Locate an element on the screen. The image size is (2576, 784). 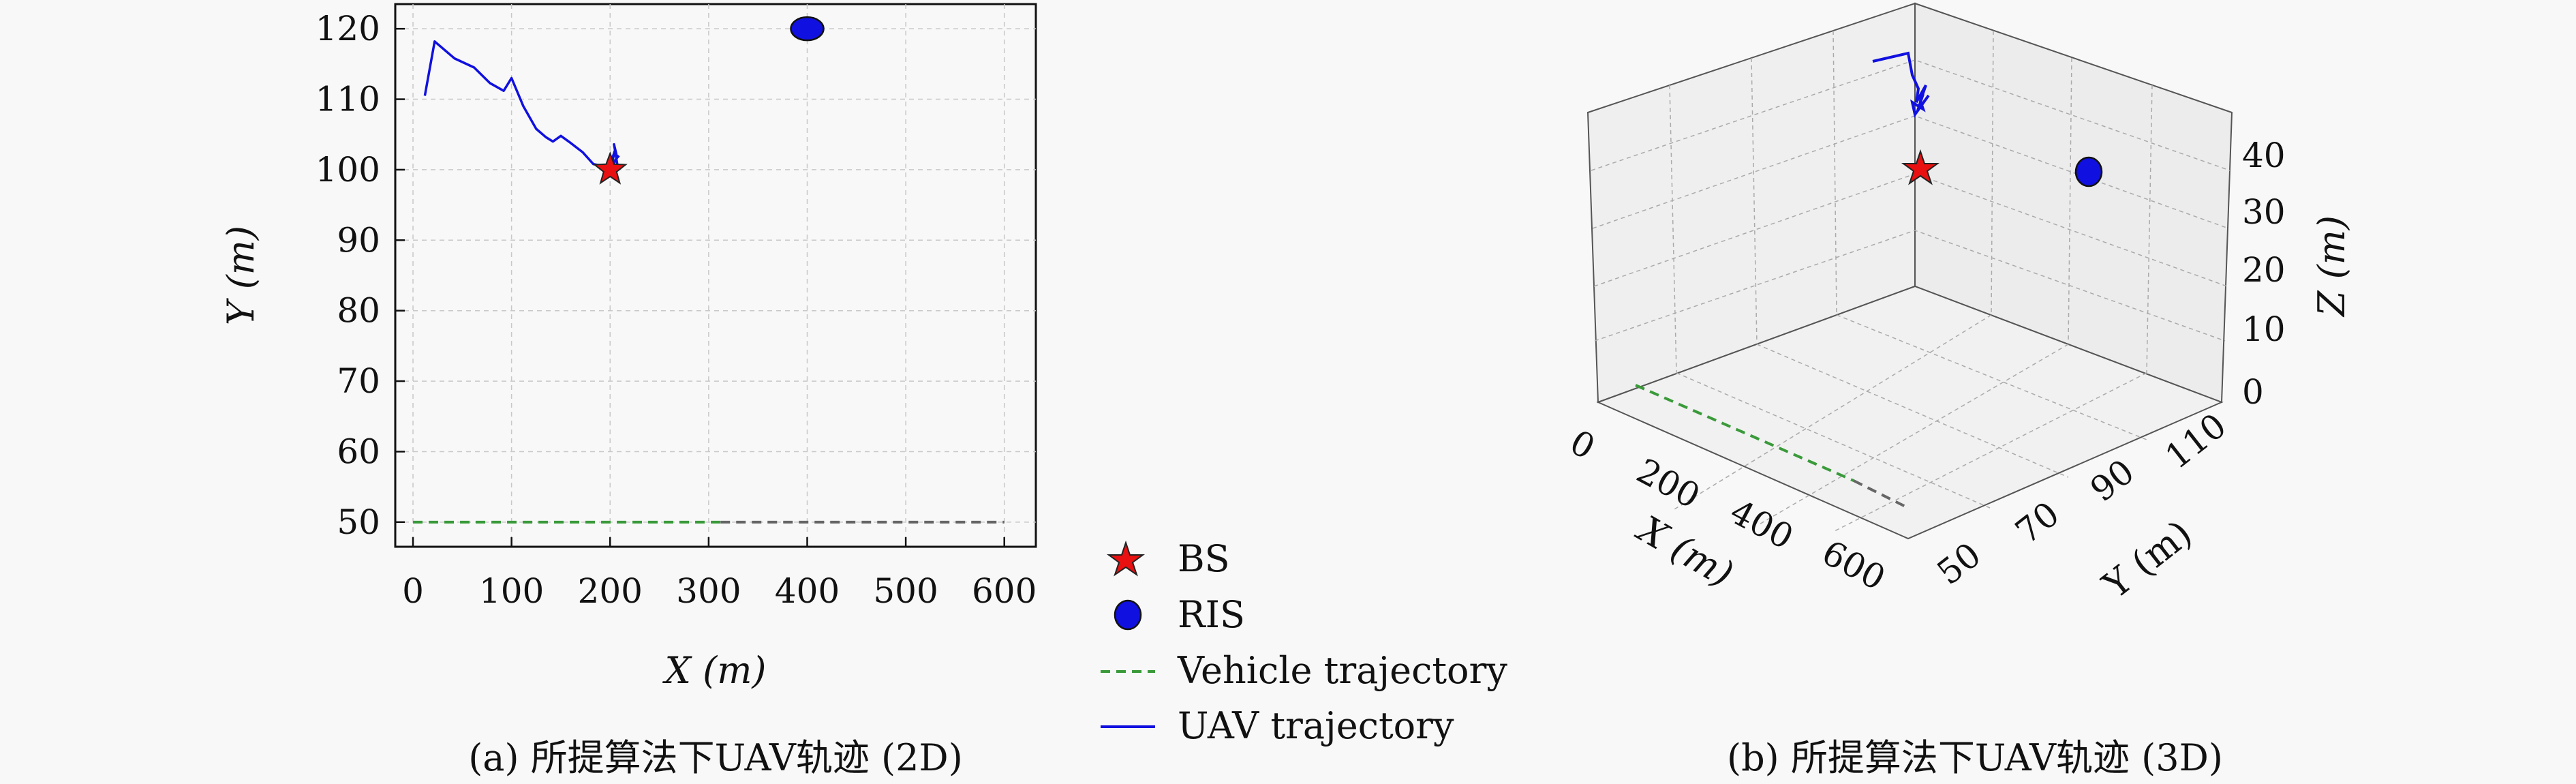
panel-b-vehicle-trajectory-green is located at coordinates (1745, 433).